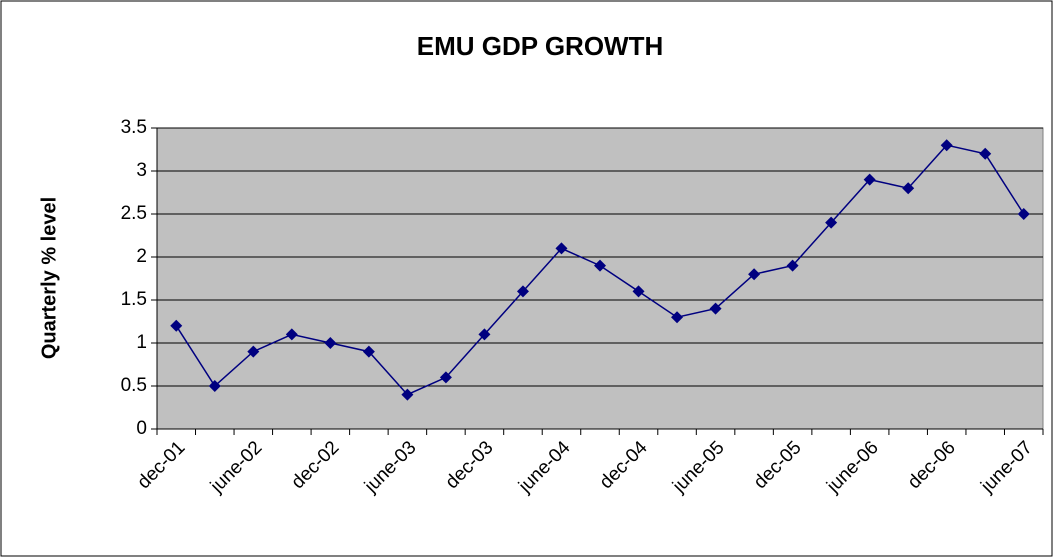 This screenshot has height=558, width=1054. What do you see at coordinates (141, 428) in the screenshot?
I see `y-tick-label: 0` at bounding box center [141, 428].